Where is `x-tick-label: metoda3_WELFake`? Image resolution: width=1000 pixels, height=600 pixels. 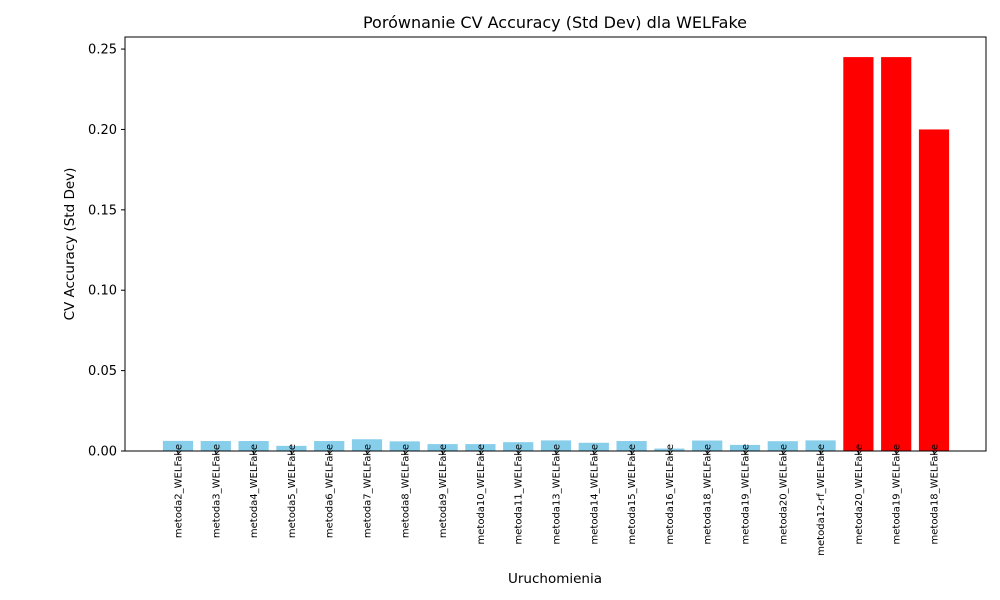
x-tick-label: metoda3_WELFake is located at coordinates (216, 491).